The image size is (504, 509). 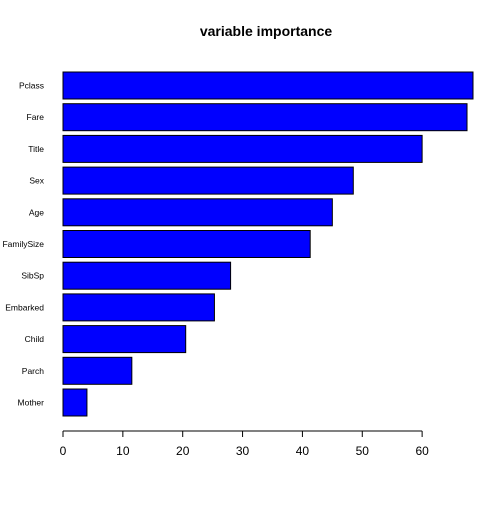 I want to click on bar-child, so click(x=124, y=339).